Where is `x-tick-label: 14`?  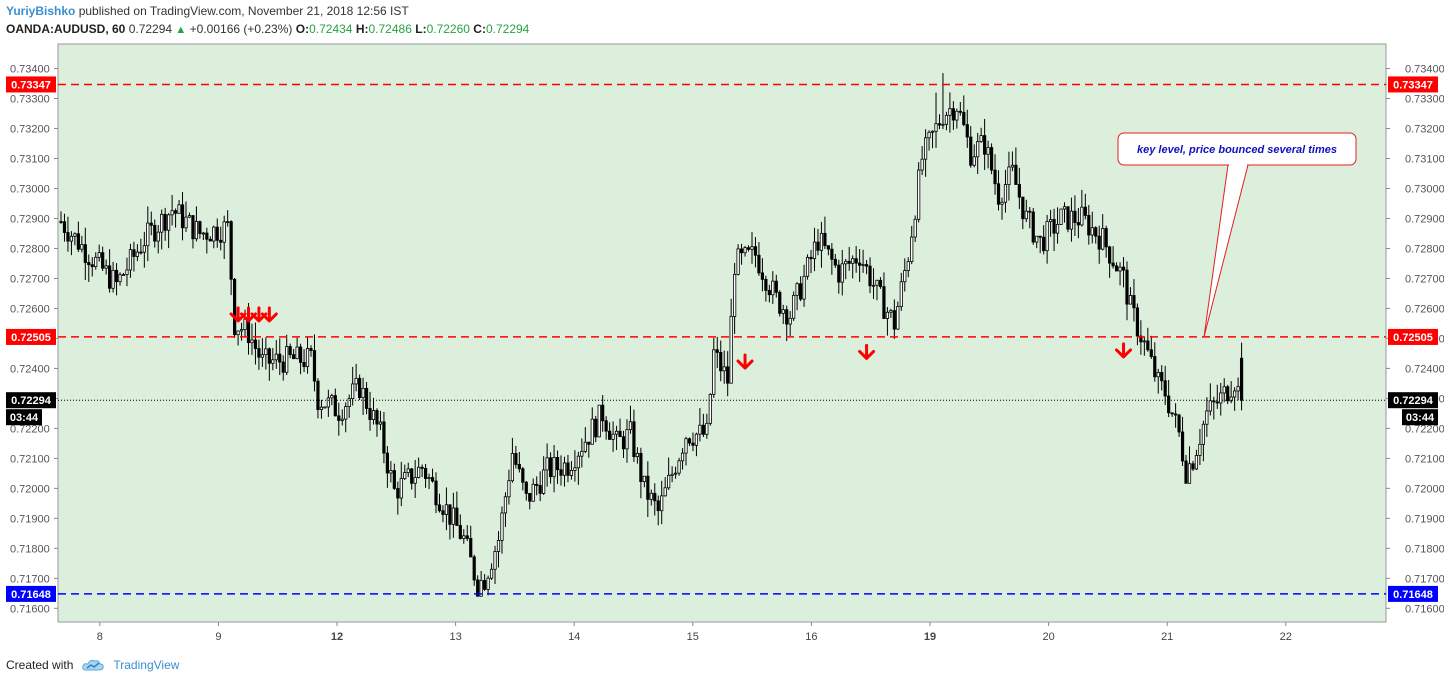
x-tick-label: 14 is located at coordinates (574, 637).